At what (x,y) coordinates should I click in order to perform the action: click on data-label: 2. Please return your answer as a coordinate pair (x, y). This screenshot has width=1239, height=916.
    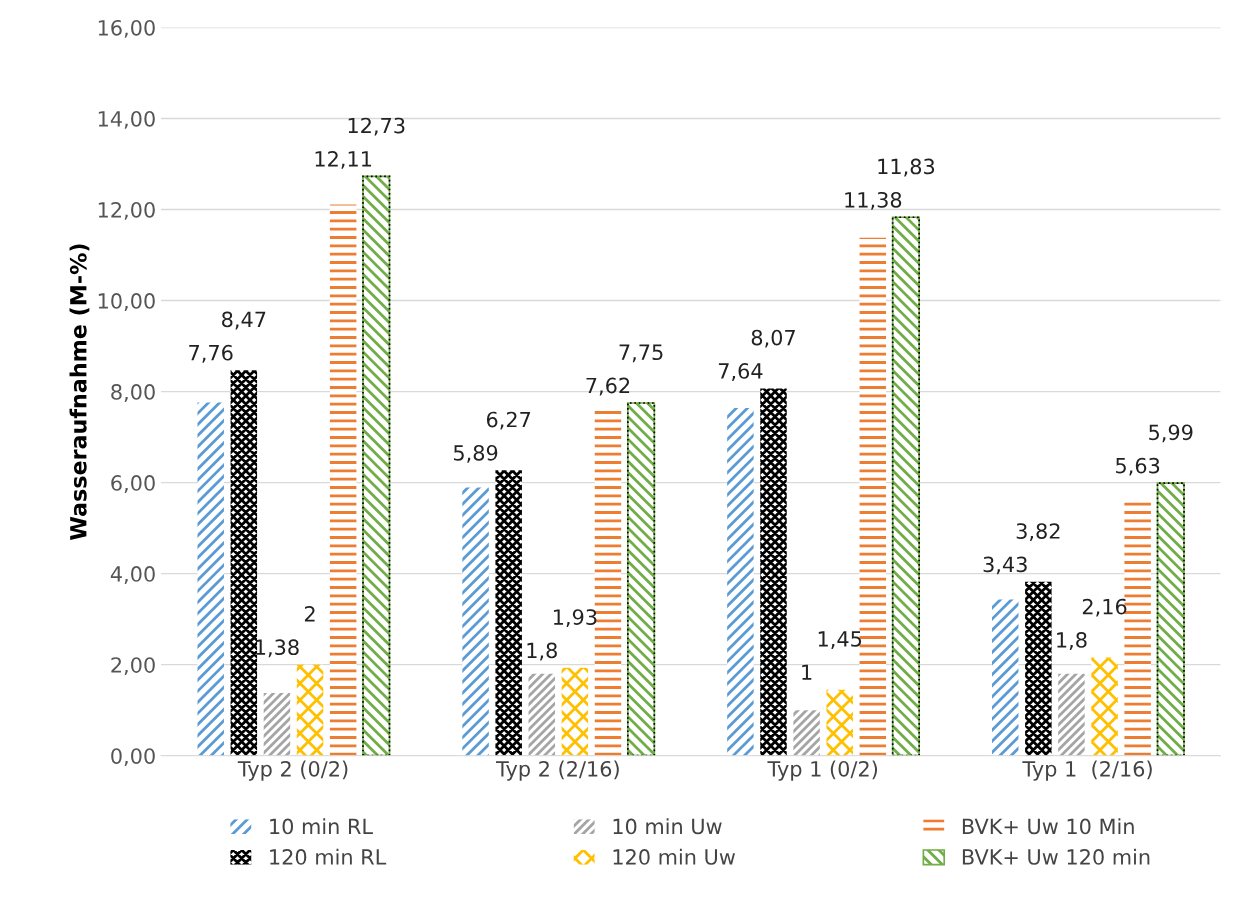
    Looking at the image, I should click on (309, 613).